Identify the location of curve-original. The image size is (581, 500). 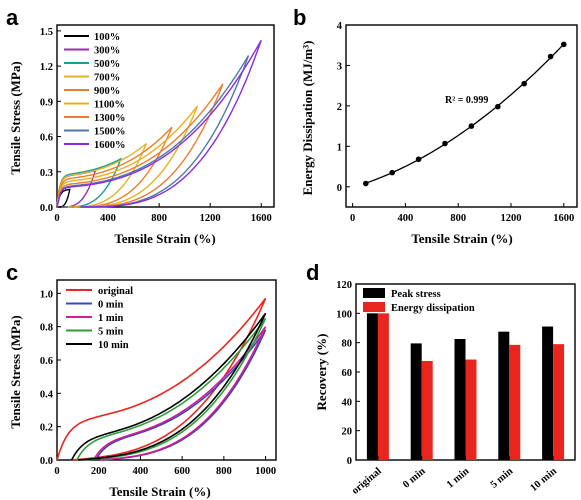
(161, 379).